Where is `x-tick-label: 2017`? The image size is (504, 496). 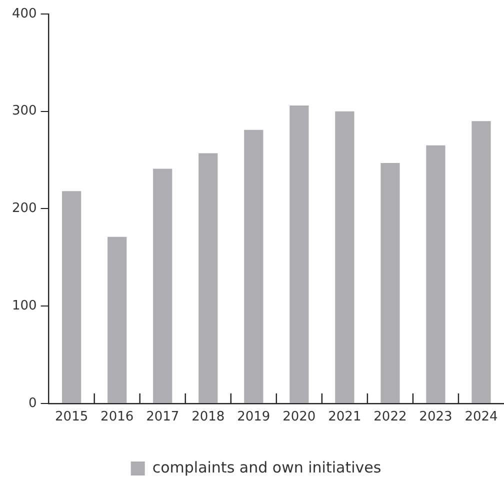 x-tick-label: 2017 is located at coordinates (163, 417).